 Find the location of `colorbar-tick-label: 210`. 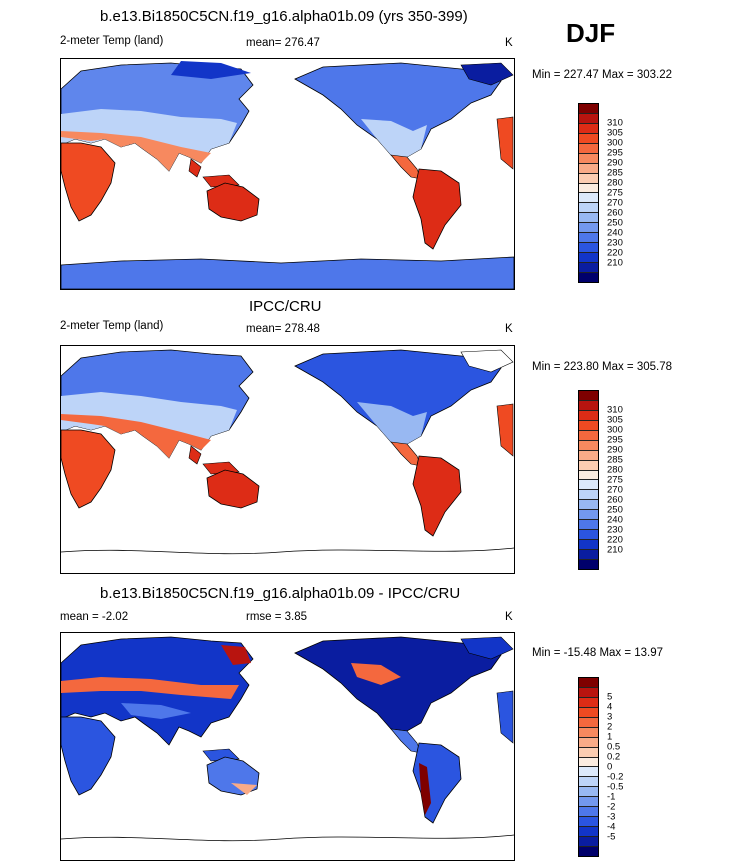

colorbar-tick-label: 210 is located at coordinates (615, 550).